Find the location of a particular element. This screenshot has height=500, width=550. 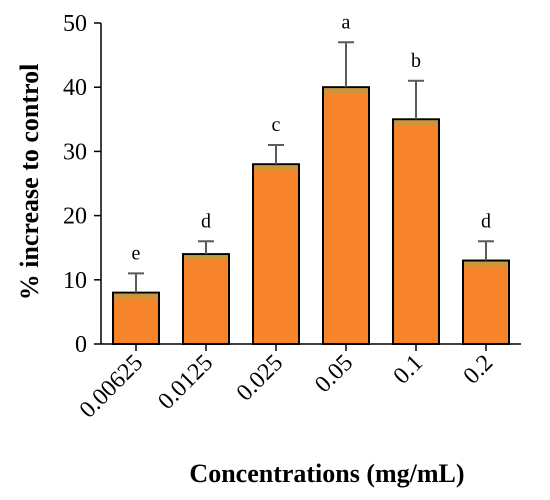

x-tick-label: 0.0125 is located at coordinates (185, 382).